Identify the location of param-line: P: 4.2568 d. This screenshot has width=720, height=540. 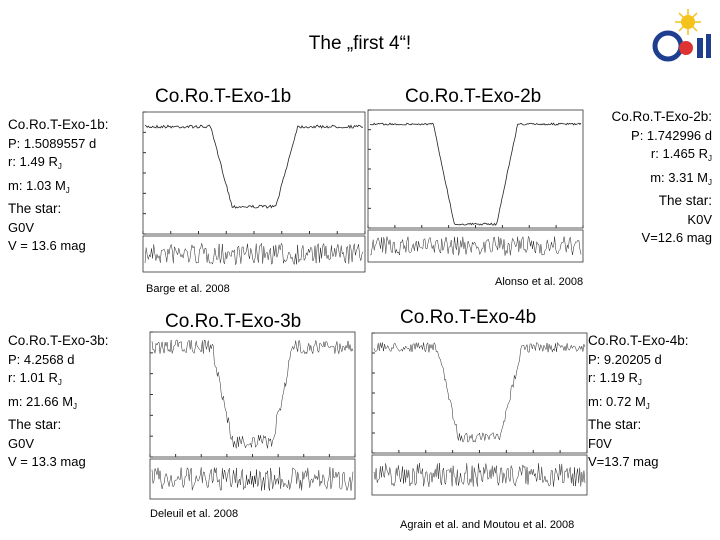
(58, 360).